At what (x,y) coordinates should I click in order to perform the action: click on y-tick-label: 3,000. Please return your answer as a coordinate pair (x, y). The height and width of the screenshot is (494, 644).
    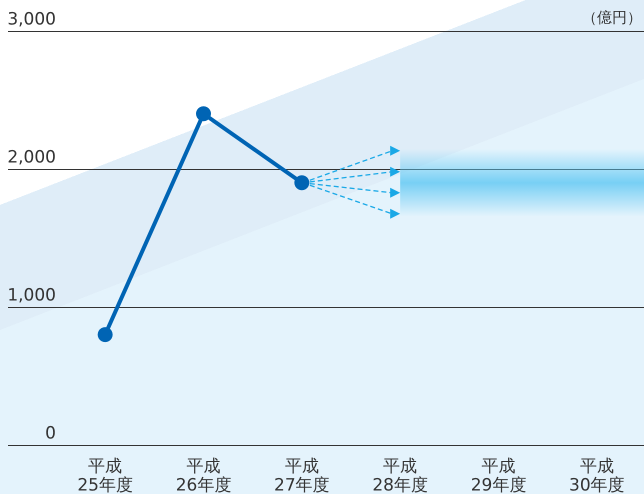
    Looking at the image, I should click on (31, 20).